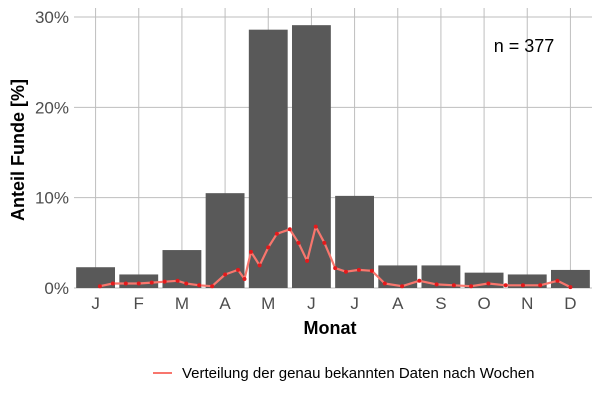  Describe the element at coordinates (570, 303) in the screenshot. I see `x-tick-label: D` at that location.